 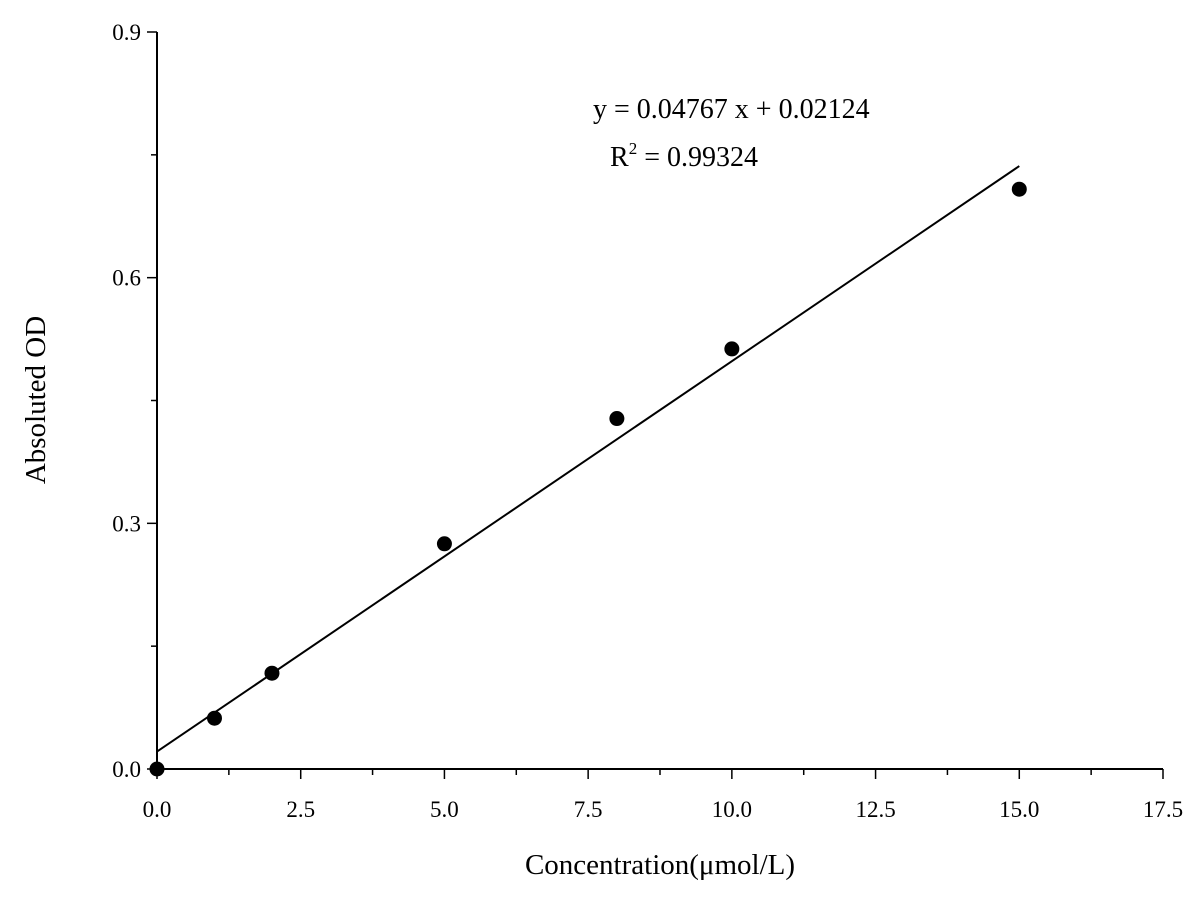 What do you see at coordinates (300, 809) in the screenshot?
I see `x-tick-label: 2.5` at bounding box center [300, 809].